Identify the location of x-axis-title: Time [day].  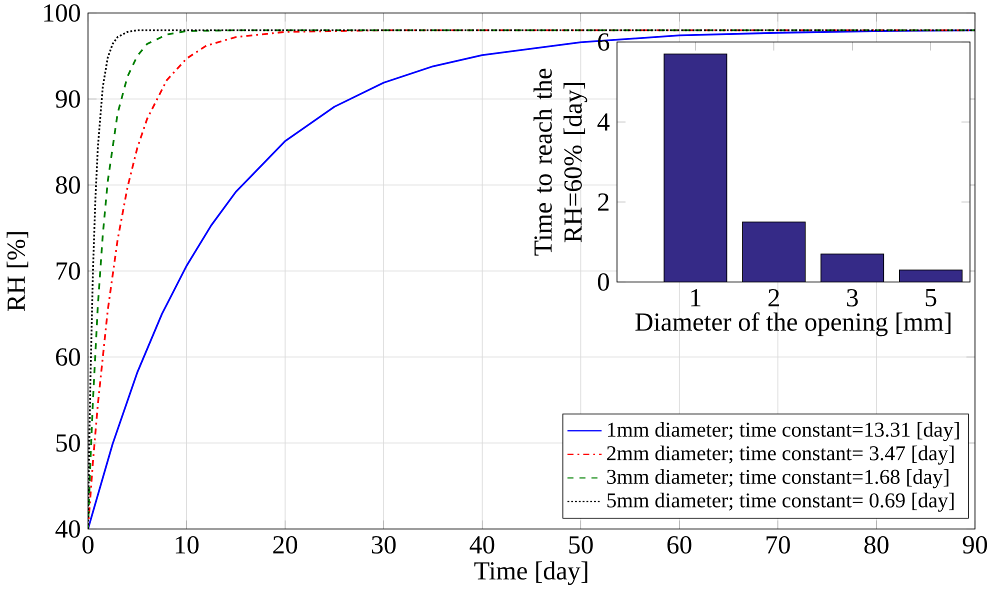
(531, 573).